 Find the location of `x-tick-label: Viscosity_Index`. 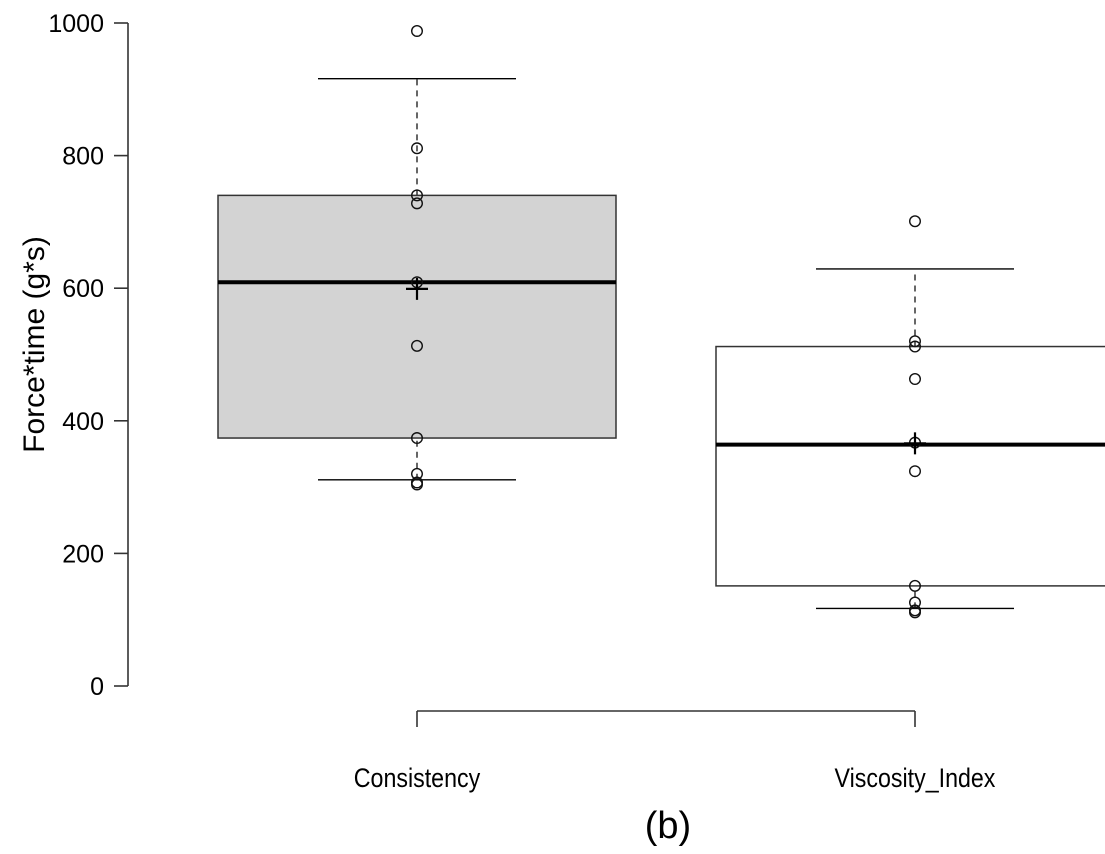

x-tick-label: Viscosity_Index is located at coordinates (915, 778).